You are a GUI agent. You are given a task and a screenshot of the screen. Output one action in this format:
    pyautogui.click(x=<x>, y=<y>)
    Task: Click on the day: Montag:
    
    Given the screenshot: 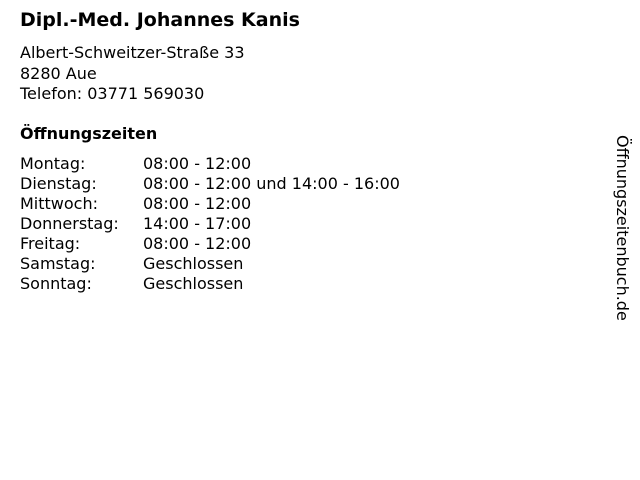 What is the action you would take?
    pyautogui.click(x=53, y=163)
    